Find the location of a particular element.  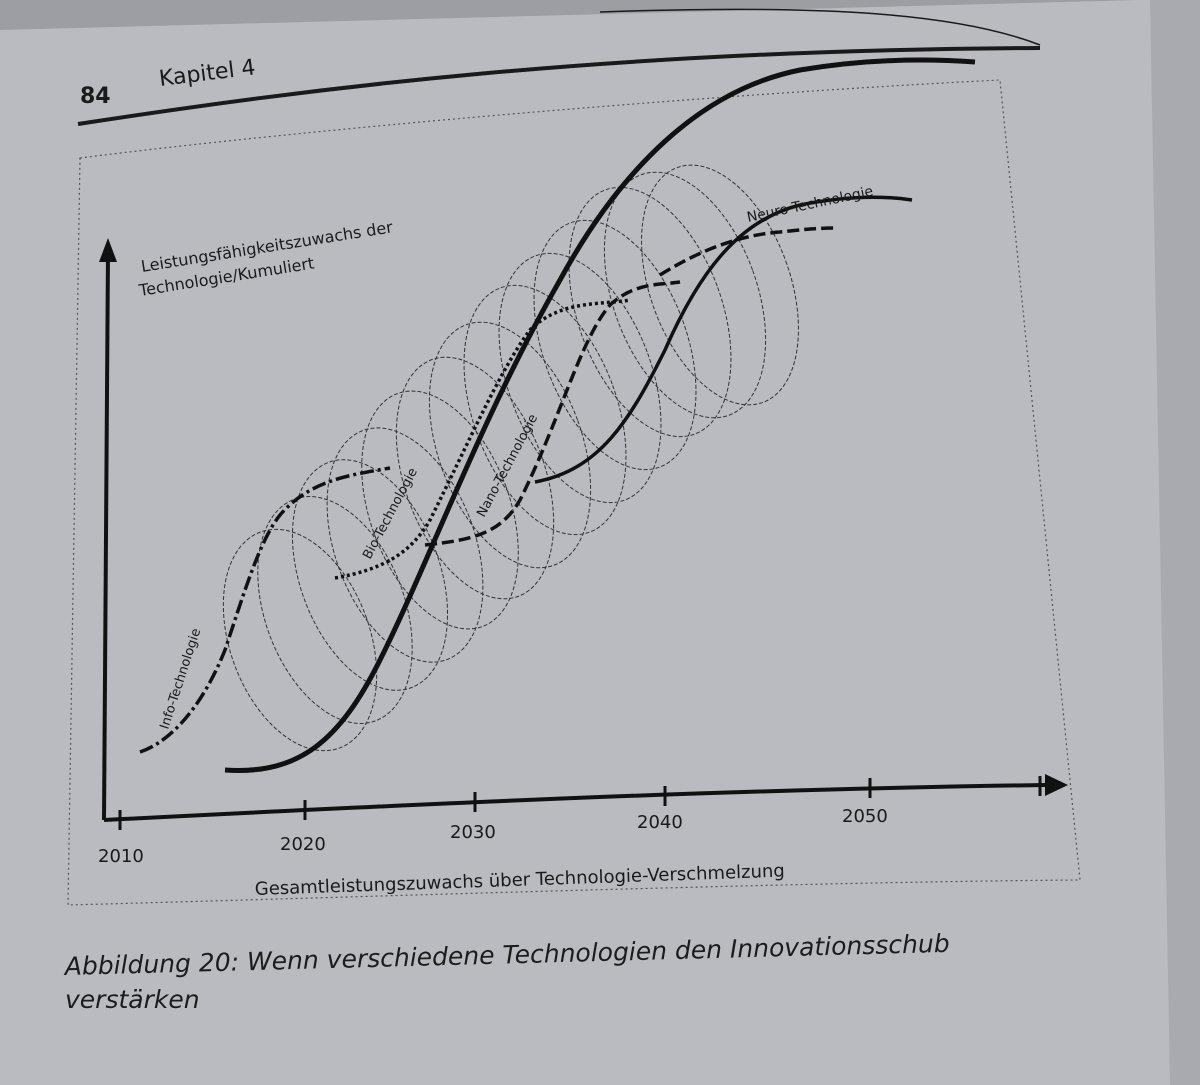

nano-technology-curve is located at coordinates (552, 413).